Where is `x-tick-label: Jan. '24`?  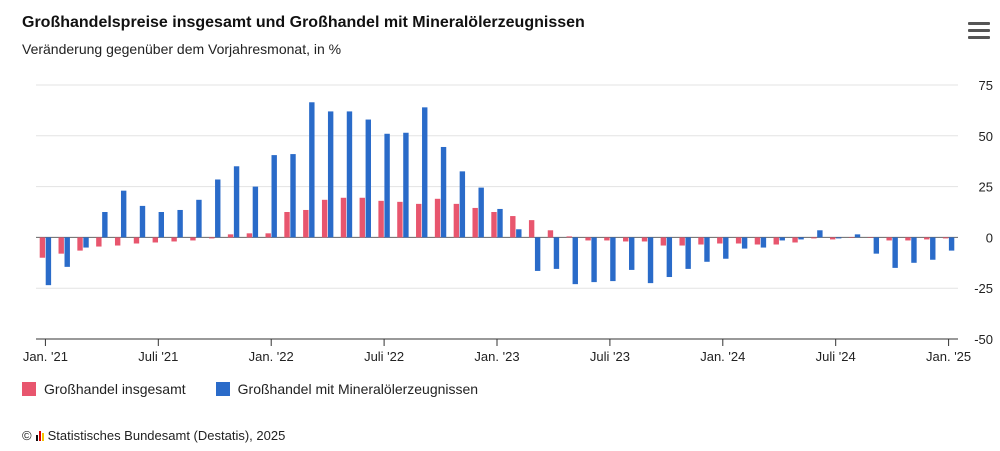
x-tick-label: Jan. '24 is located at coordinates (722, 356).